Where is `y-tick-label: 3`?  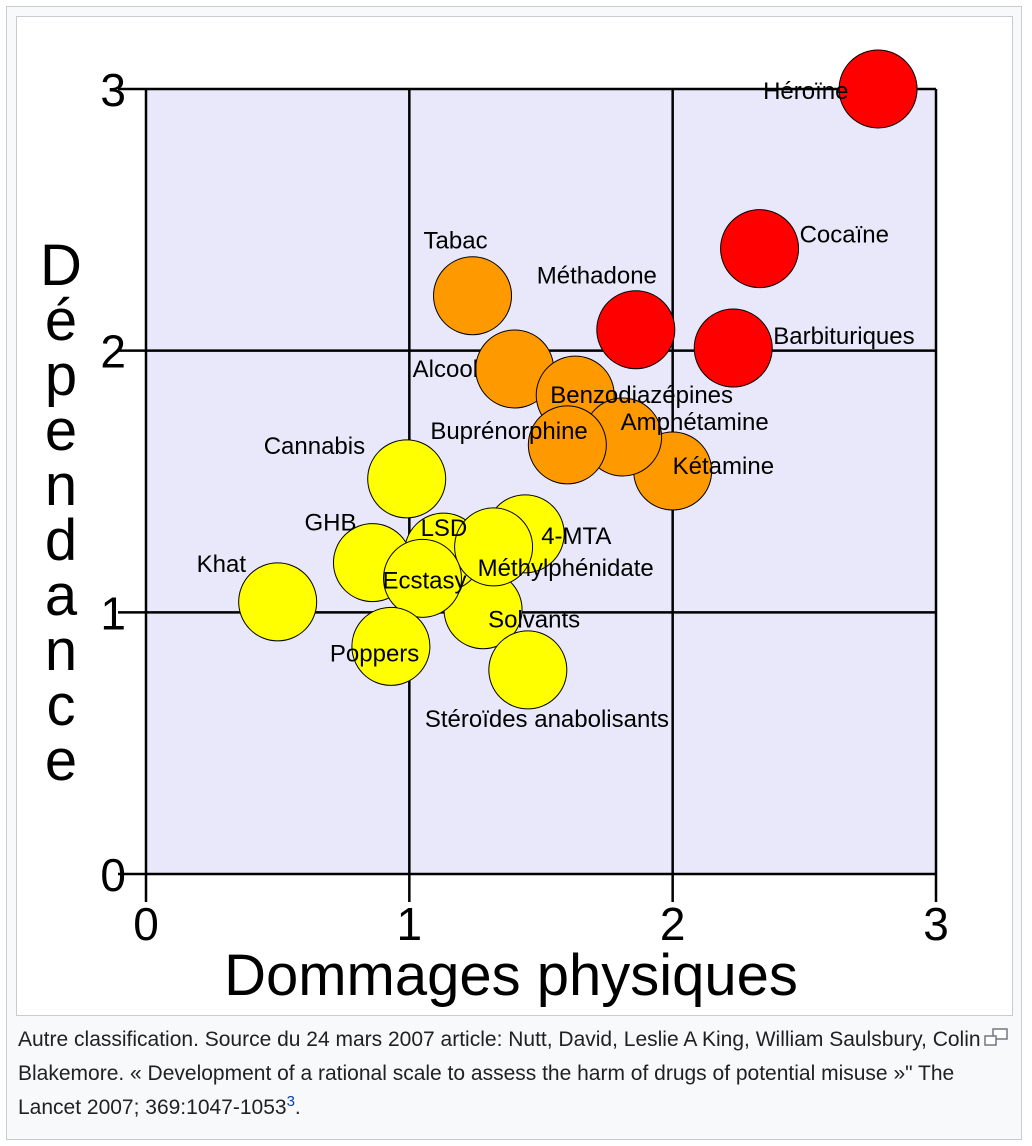
y-tick-label: 3 is located at coordinates (113, 90).